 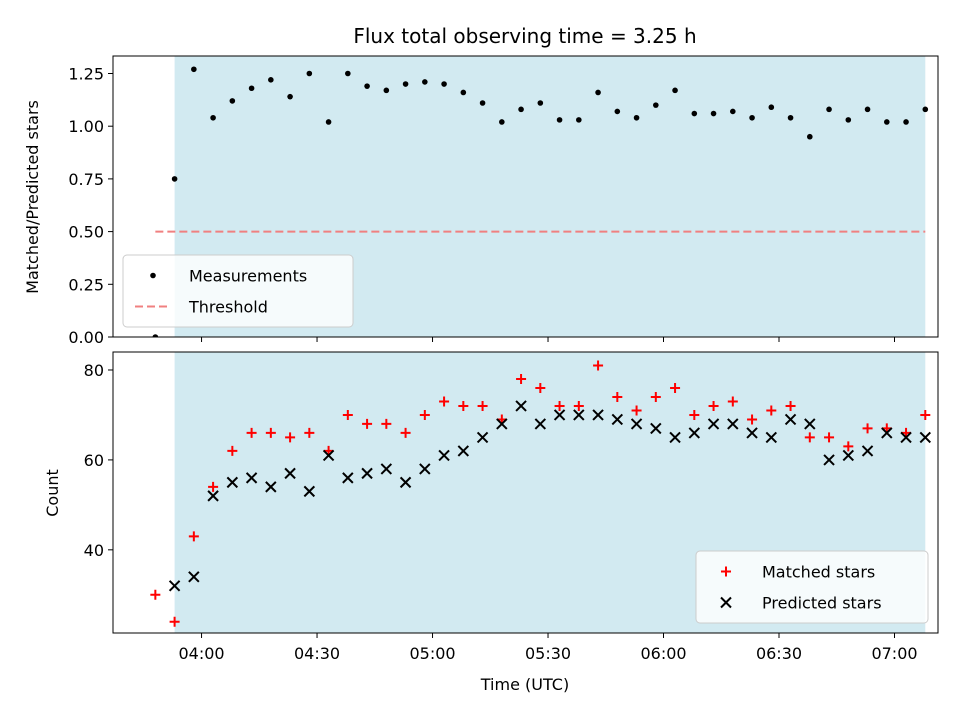 I want to click on x-tick-label: 06:30, so click(x=779, y=653).